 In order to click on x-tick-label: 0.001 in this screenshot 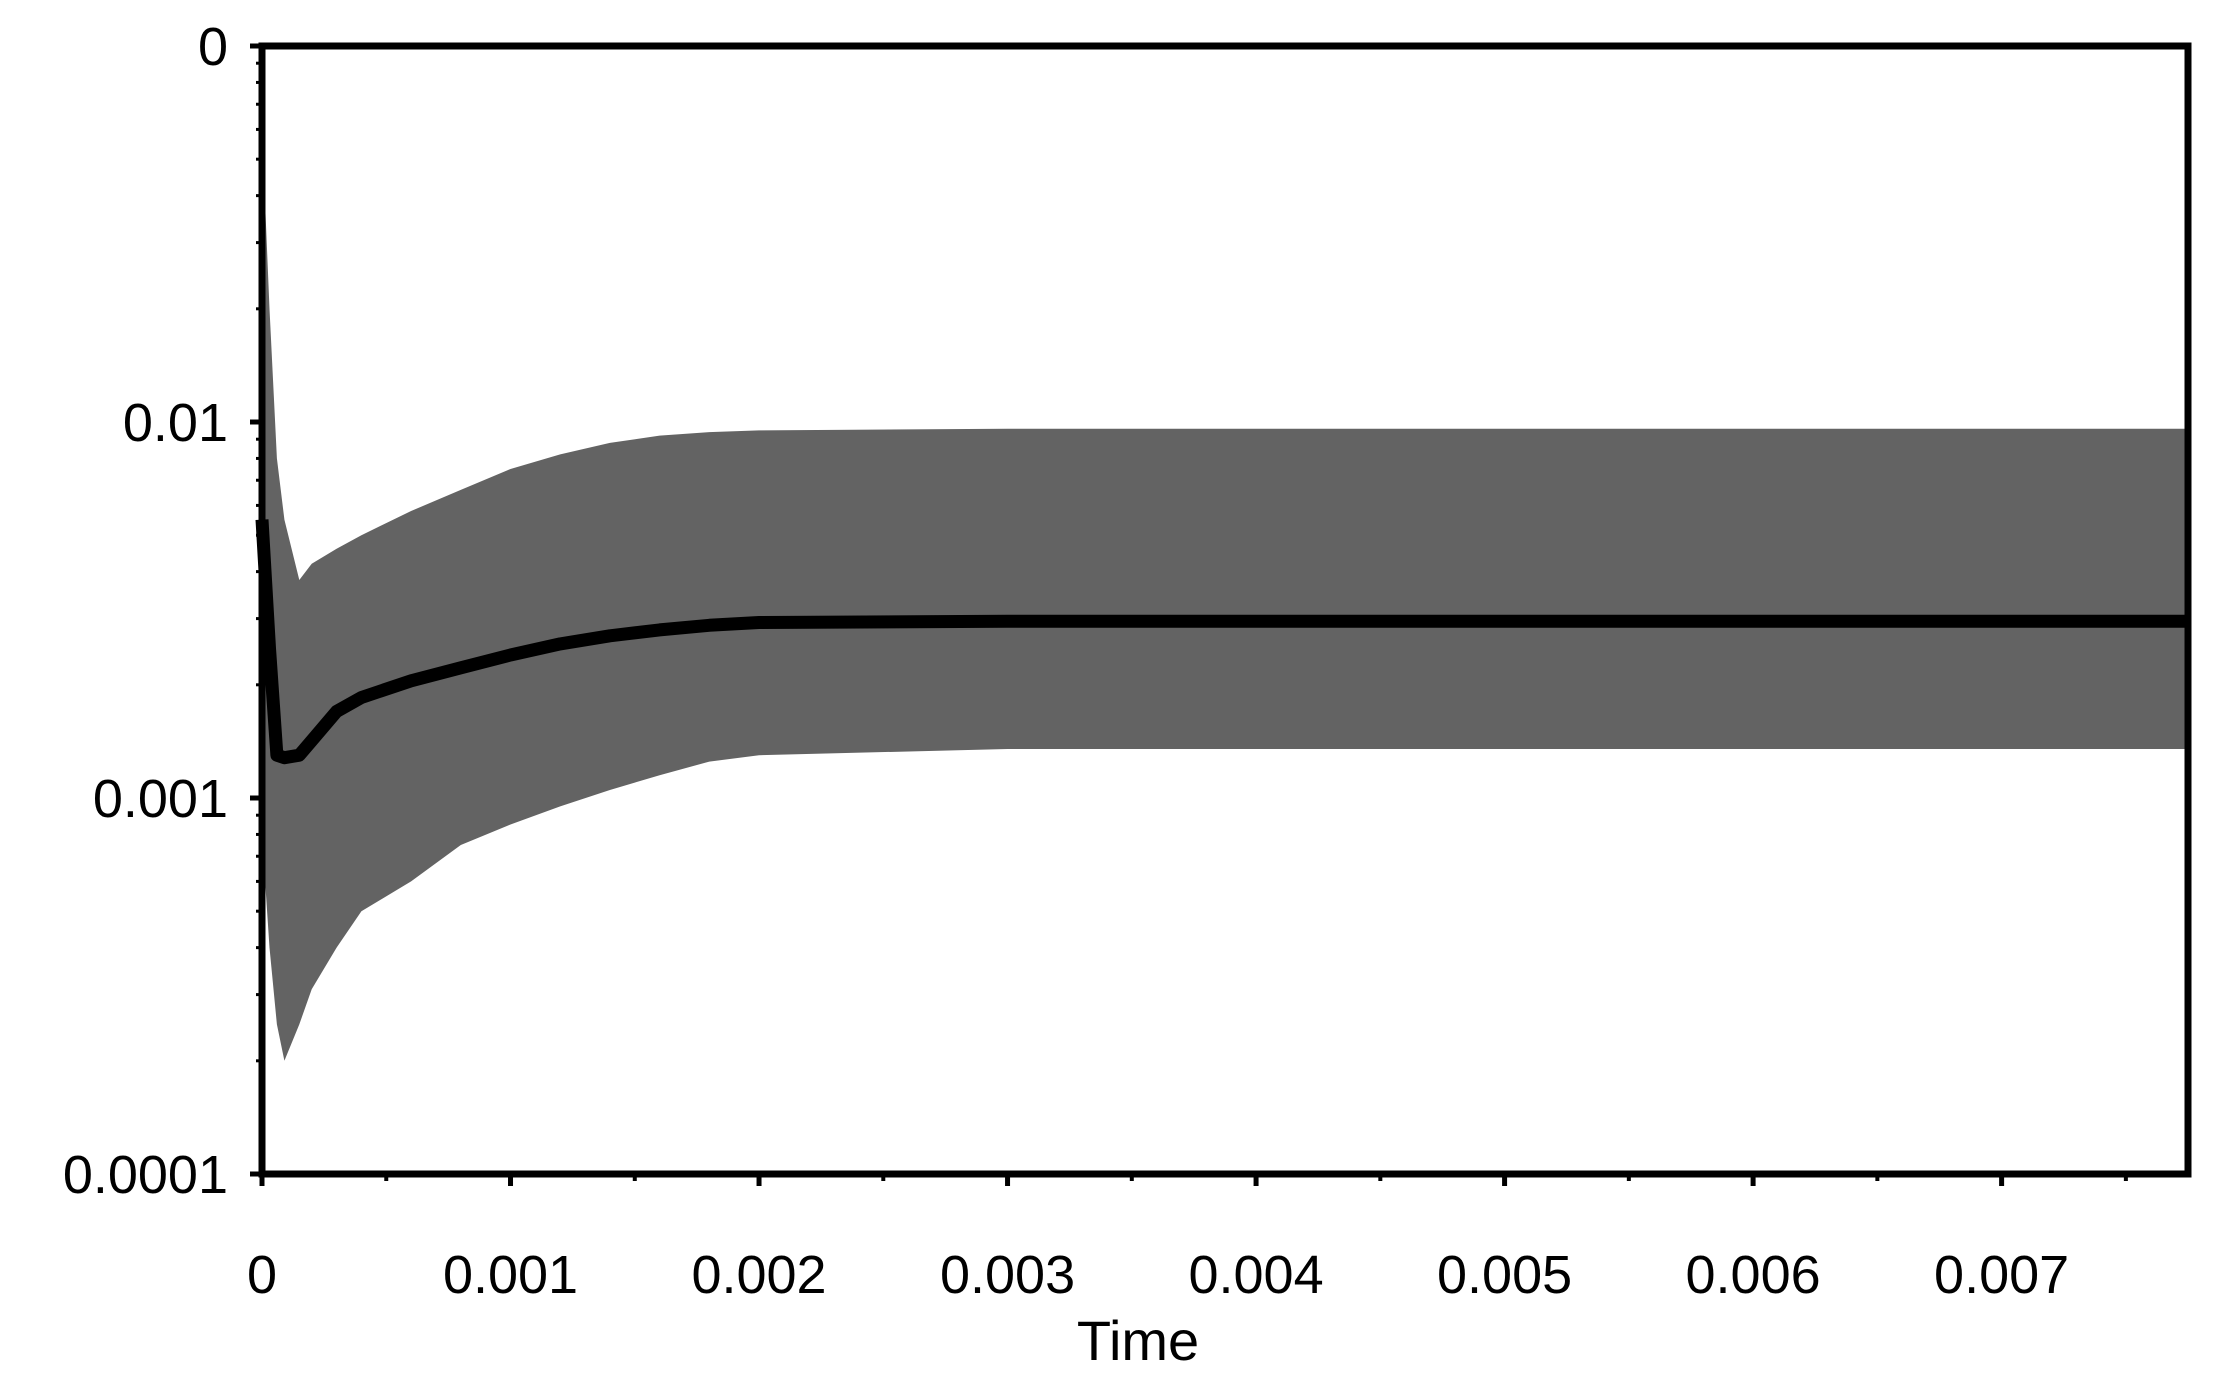, I will do `click(510, 1275)`.